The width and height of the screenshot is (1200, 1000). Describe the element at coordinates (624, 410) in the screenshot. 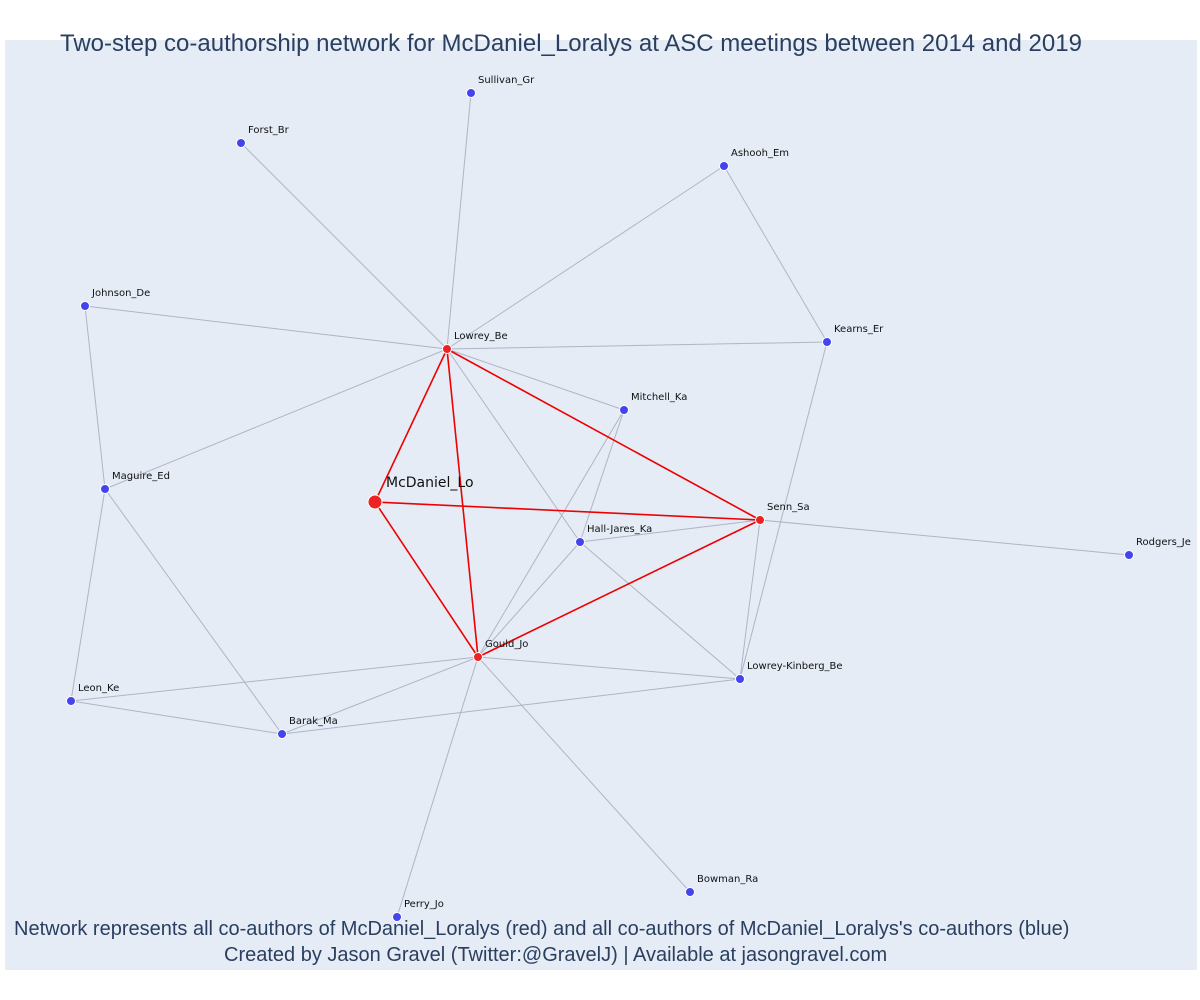

I see `node-Mitchell_Ka` at that location.